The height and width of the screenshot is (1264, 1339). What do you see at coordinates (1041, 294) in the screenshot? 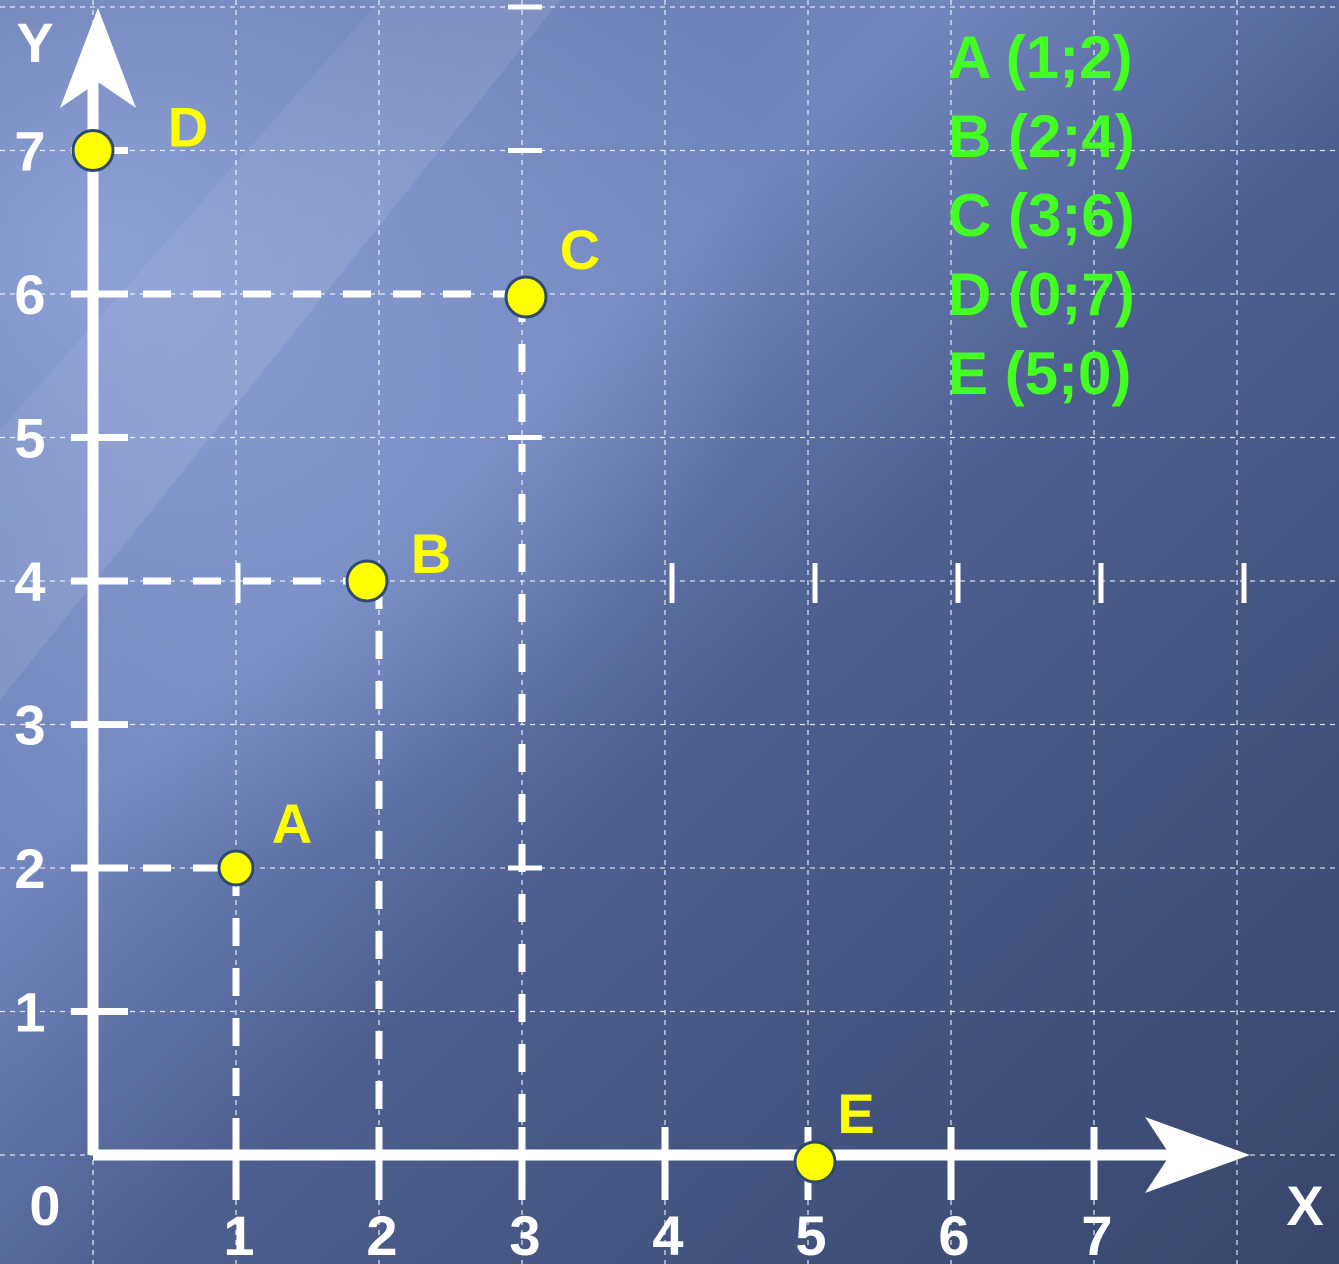
I see `legend-entry: D (0;7)` at bounding box center [1041, 294].